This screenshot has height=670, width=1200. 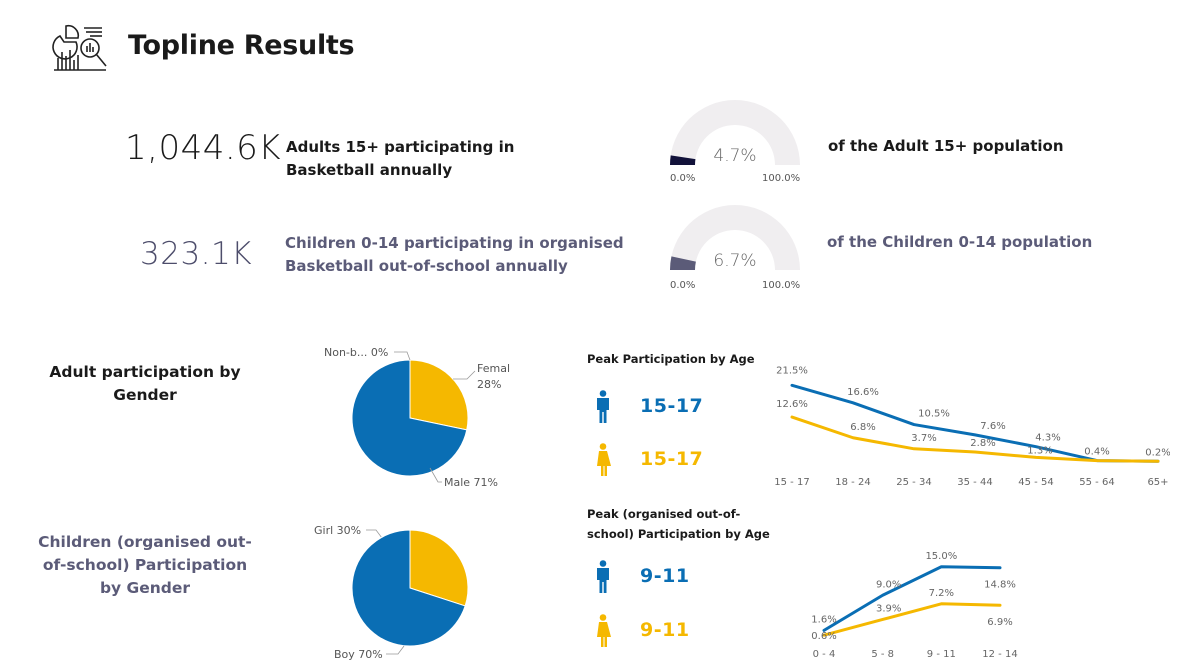 I want to click on data-label: 3.9%, so click(x=888, y=608).